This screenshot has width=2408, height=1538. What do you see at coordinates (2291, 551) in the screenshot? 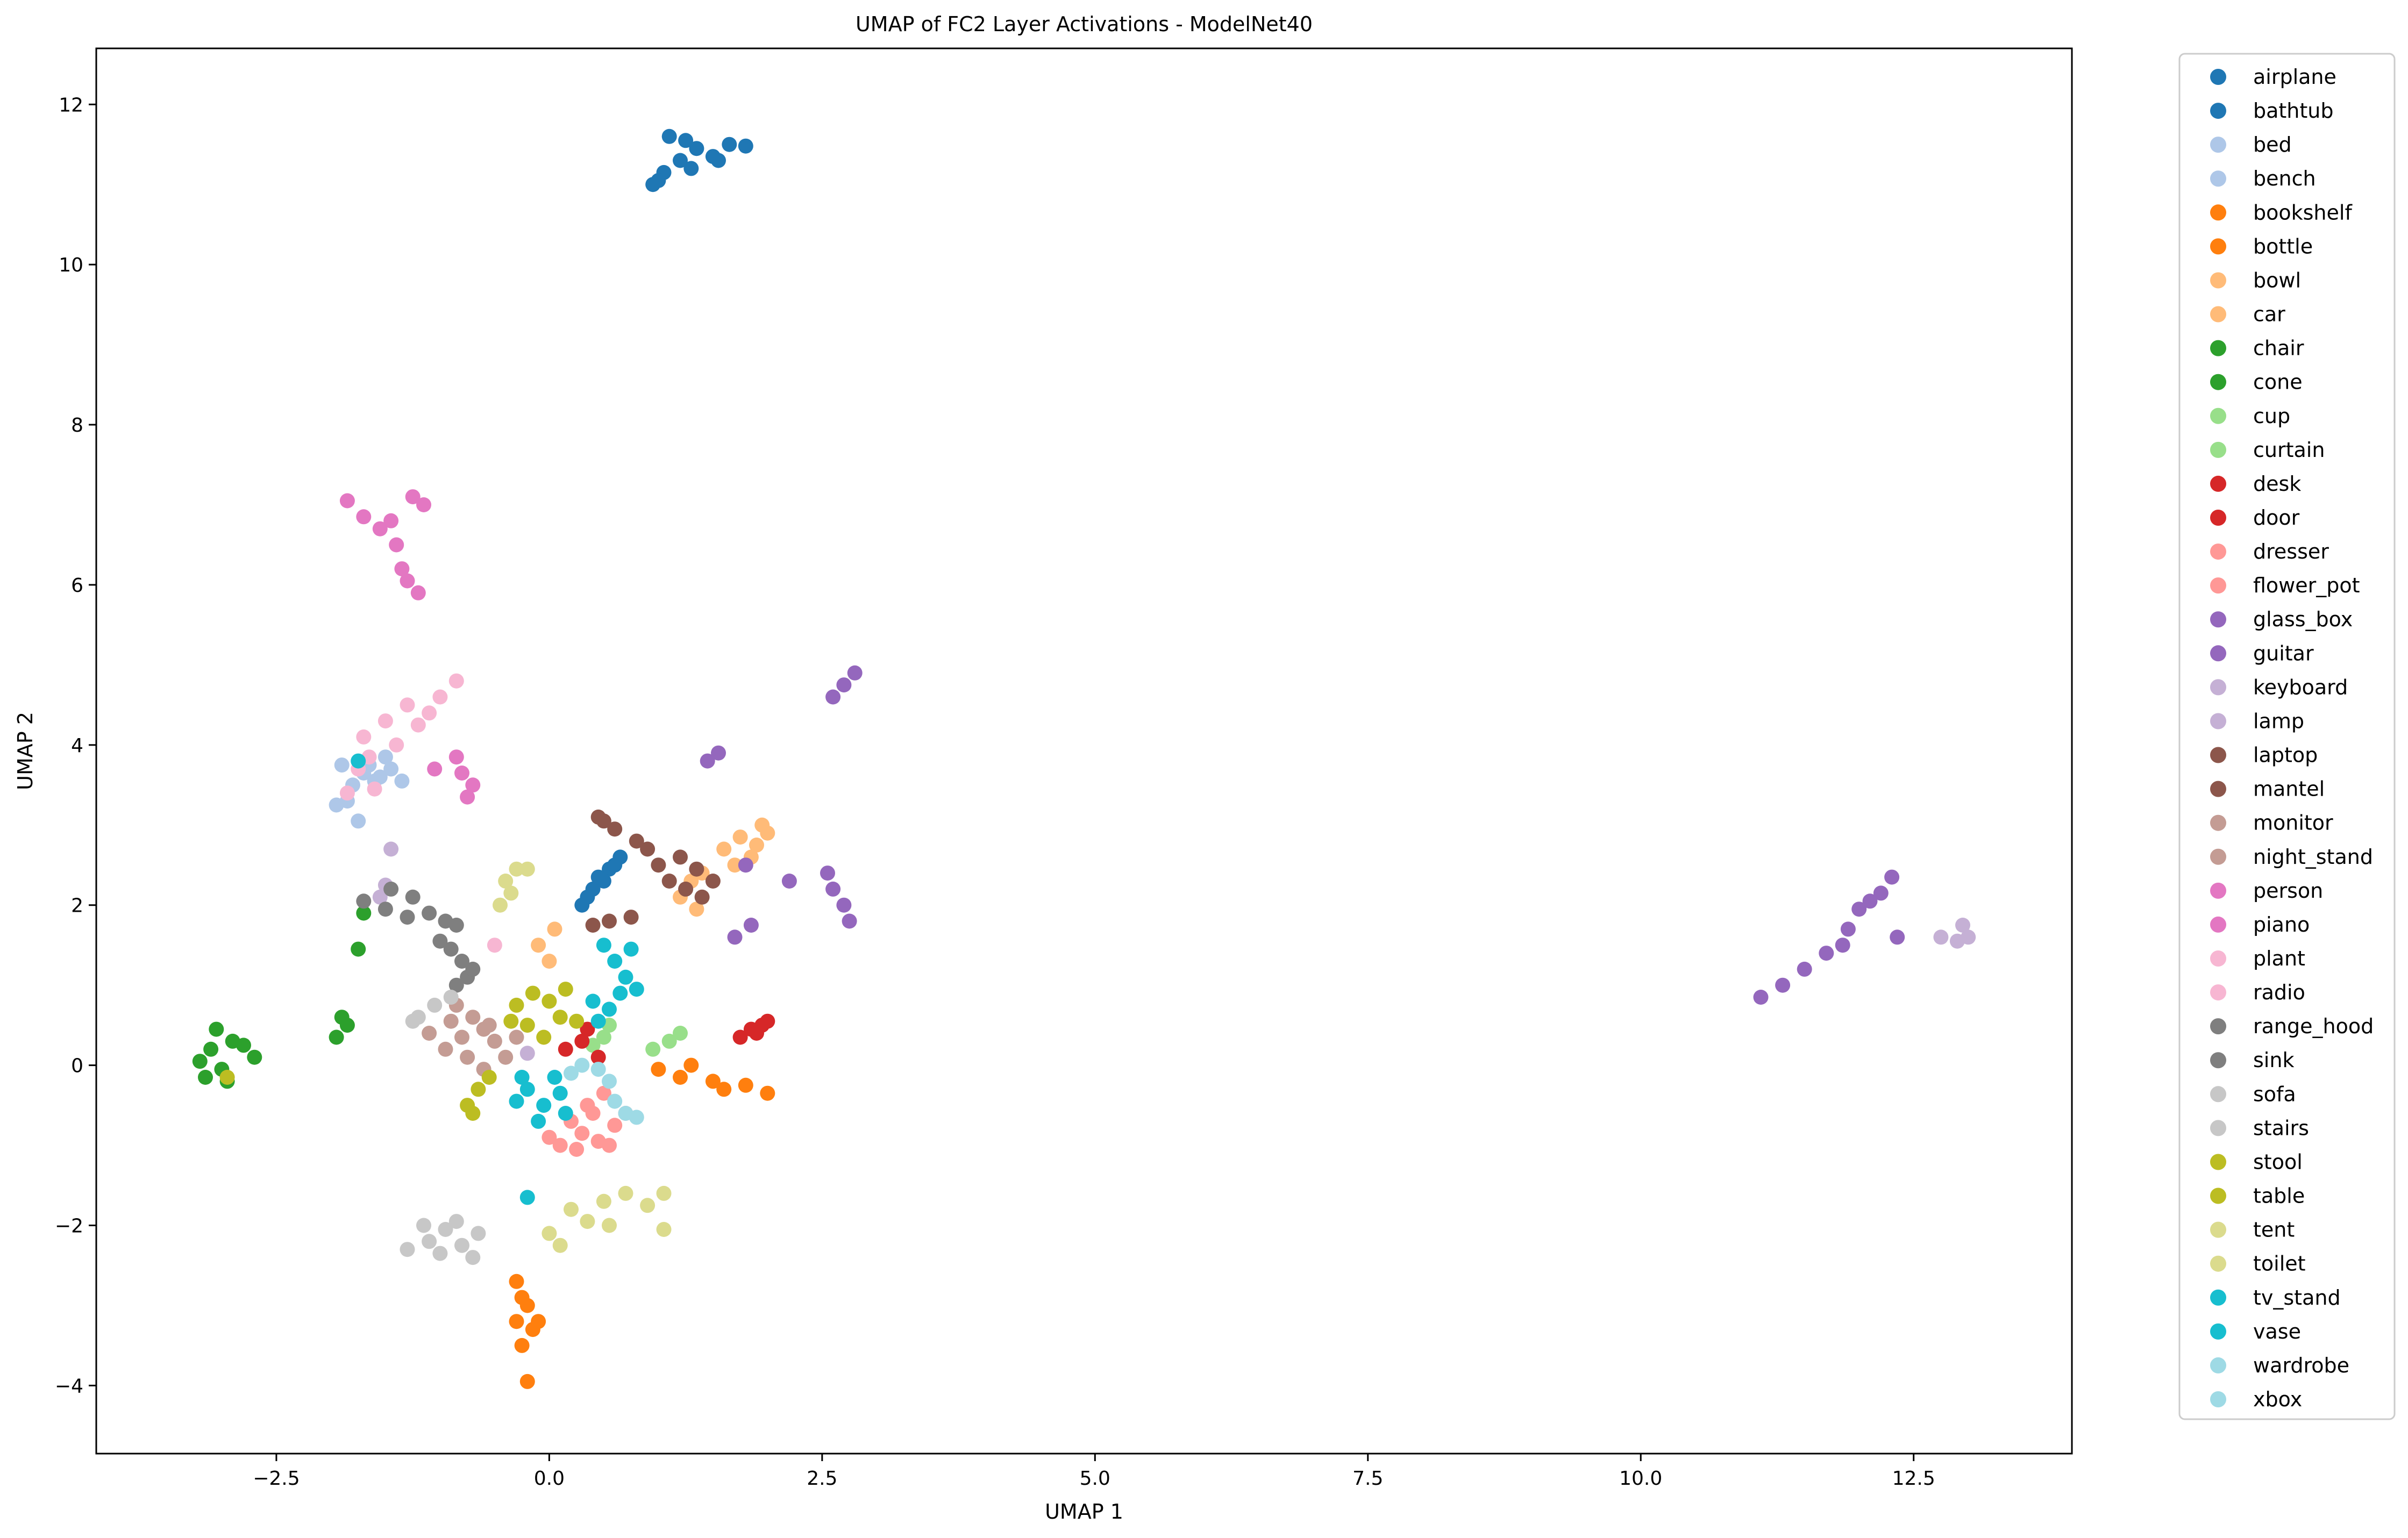
I see `legend-label-dresser: dresser` at bounding box center [2291, 551].